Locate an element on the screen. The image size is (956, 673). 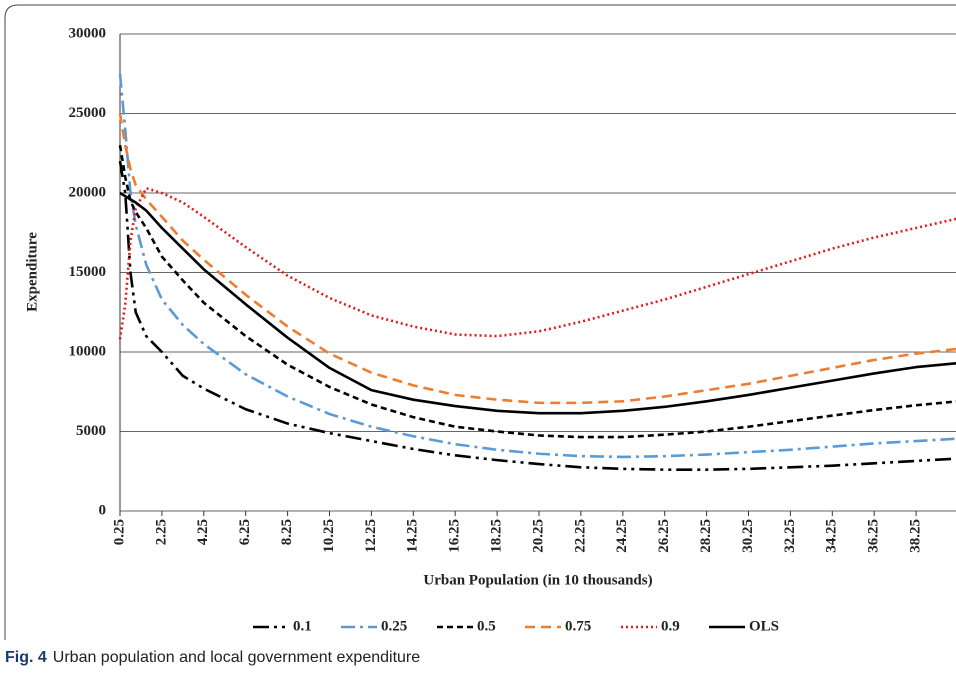
y-tick-label: 0 is located at coordinates (103, 510).